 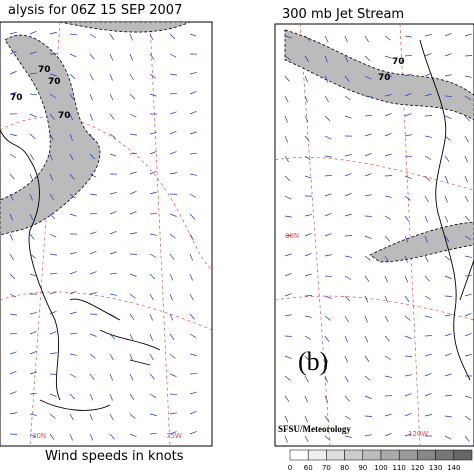 I want to click on colorbar-tick-label: 0, so click(x=290, y=468).